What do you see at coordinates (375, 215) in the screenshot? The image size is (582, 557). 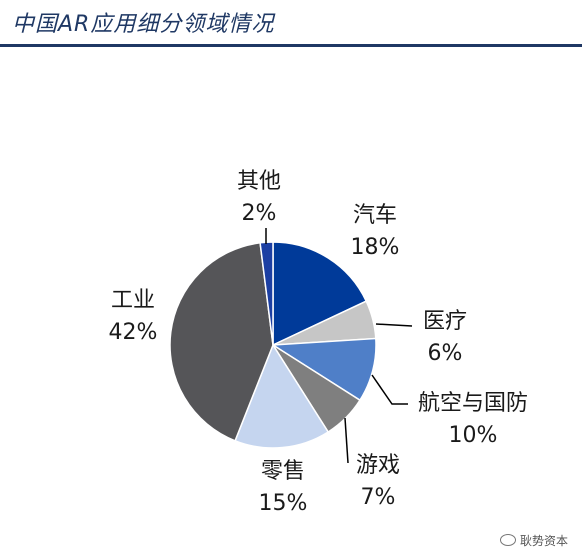 I see `slice-label-0: 汽车` at bounding box center [375, 215].